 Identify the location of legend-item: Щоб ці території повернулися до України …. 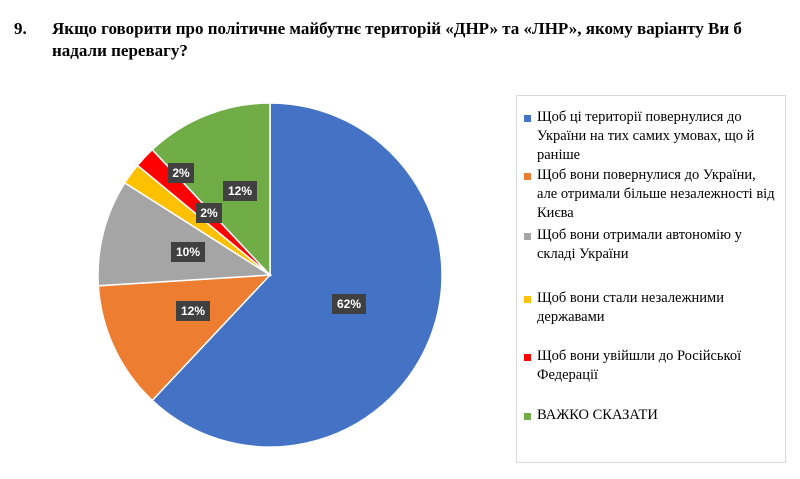
(651, 136).